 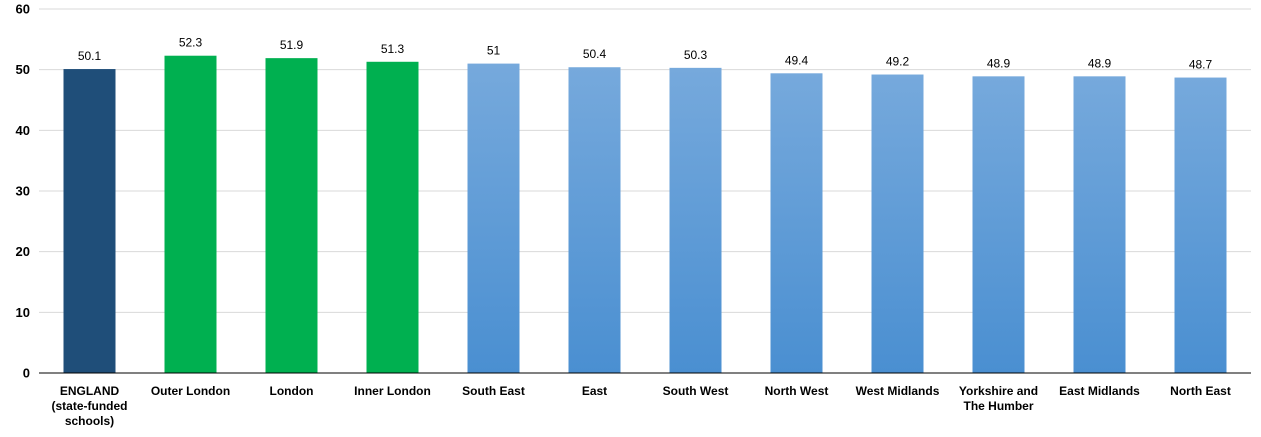 I want to click on category-label-11: East Midlands, so click(x=1099, y=391).